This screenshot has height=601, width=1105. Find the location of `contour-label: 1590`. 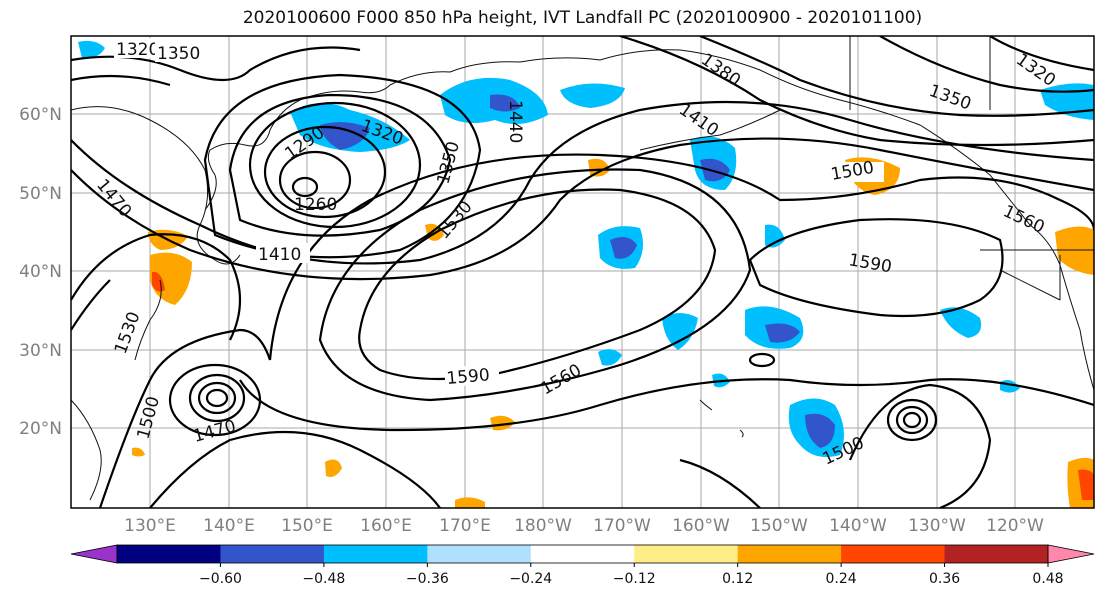

contour-label: 1590 is located at coordinates (468, 377).